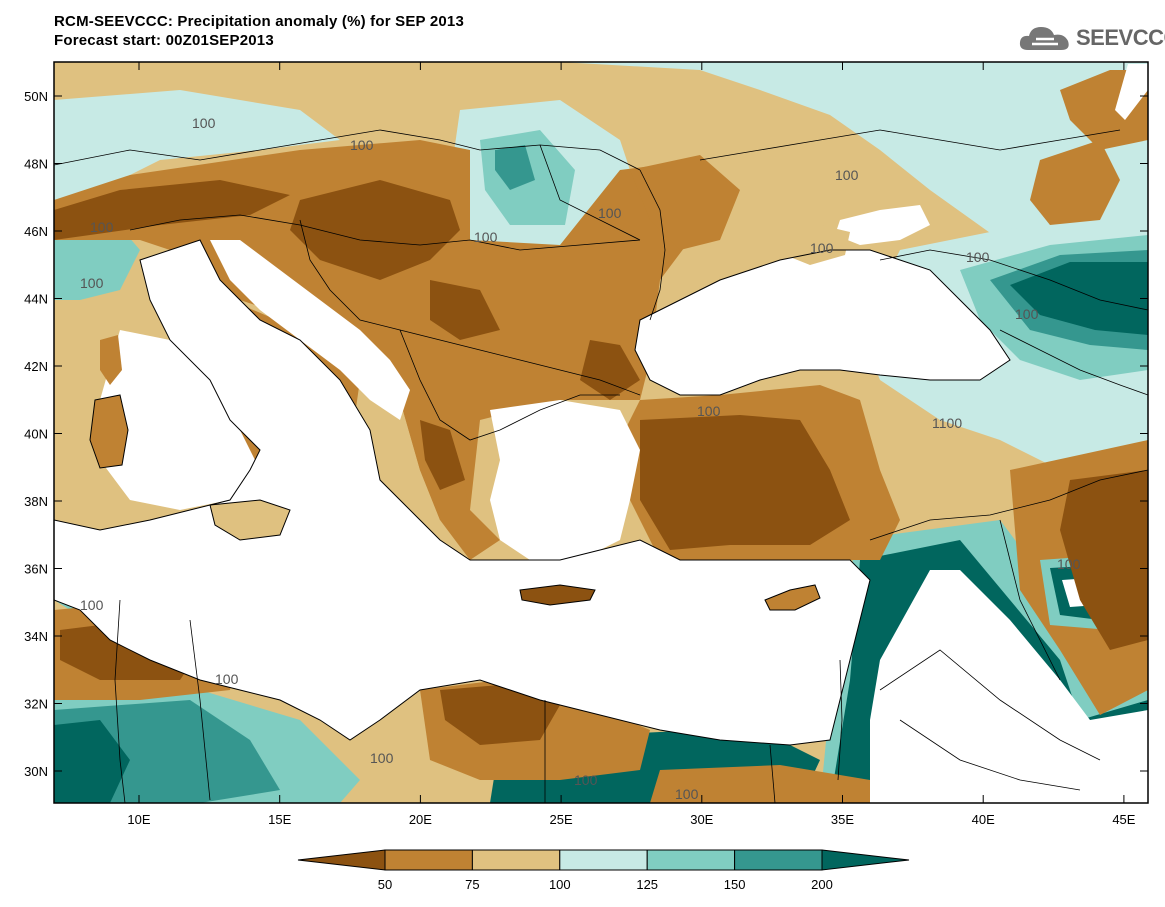  Describe the element at coordinates (385, 884) in the screenshot. I see `legend-label: 50` at that location.